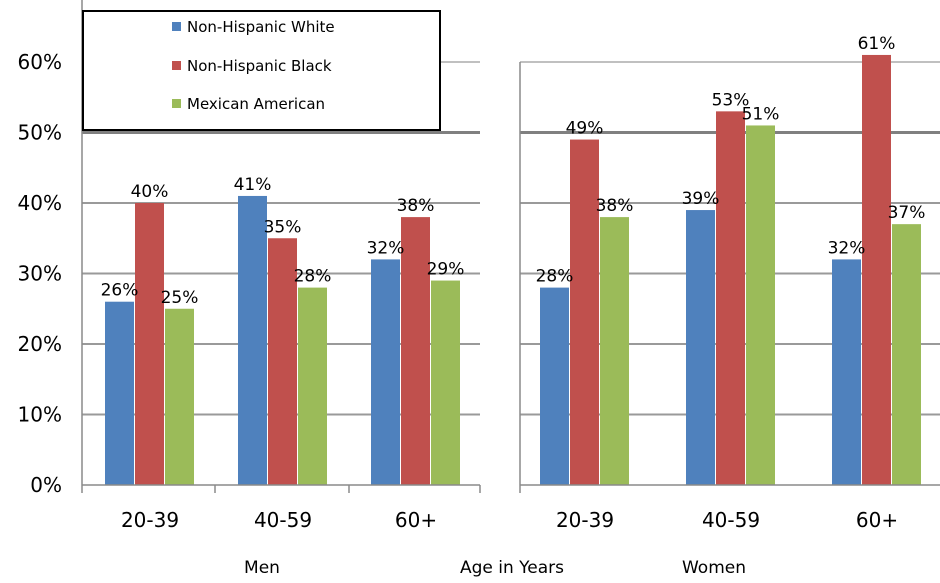 The height and width of the screenshot is (583, 940). What do you see at coordinates (907, 213) in the screenshot?
I see `data-label: 37%` at bounding box center [907, 213].